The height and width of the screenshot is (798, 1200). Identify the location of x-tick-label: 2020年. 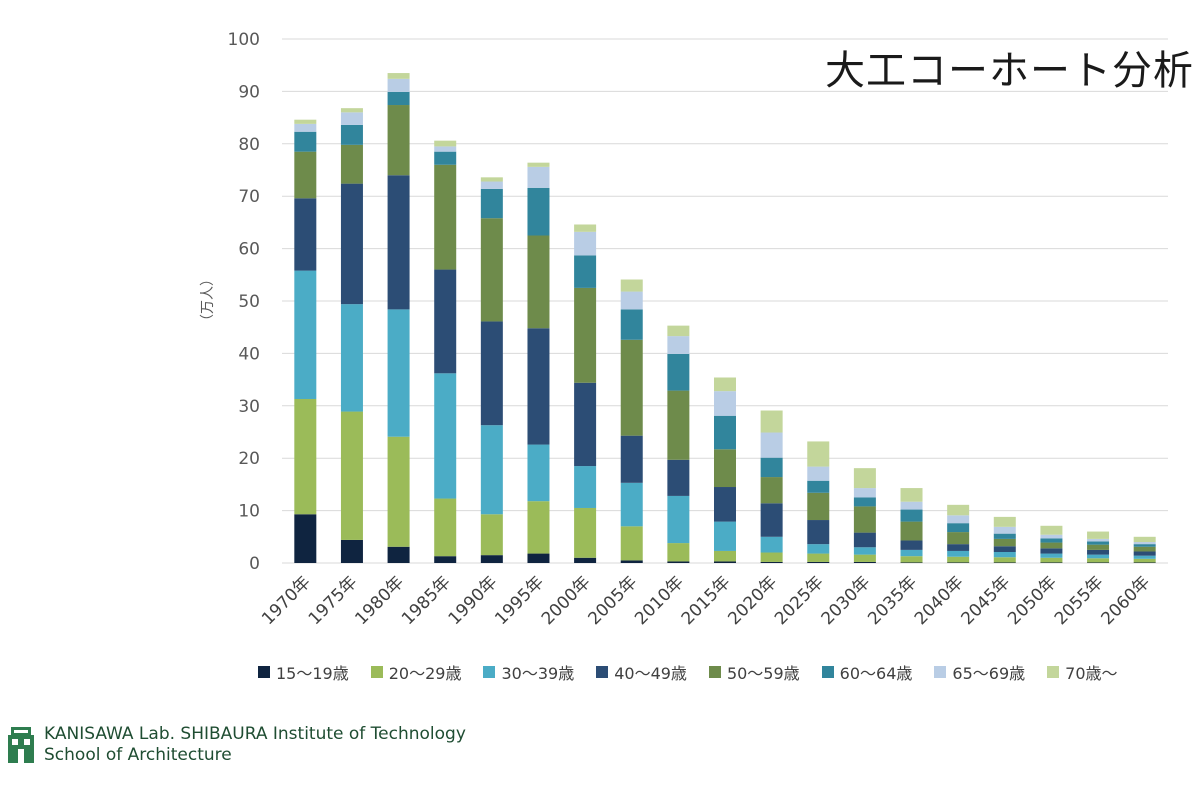
(752, 600).